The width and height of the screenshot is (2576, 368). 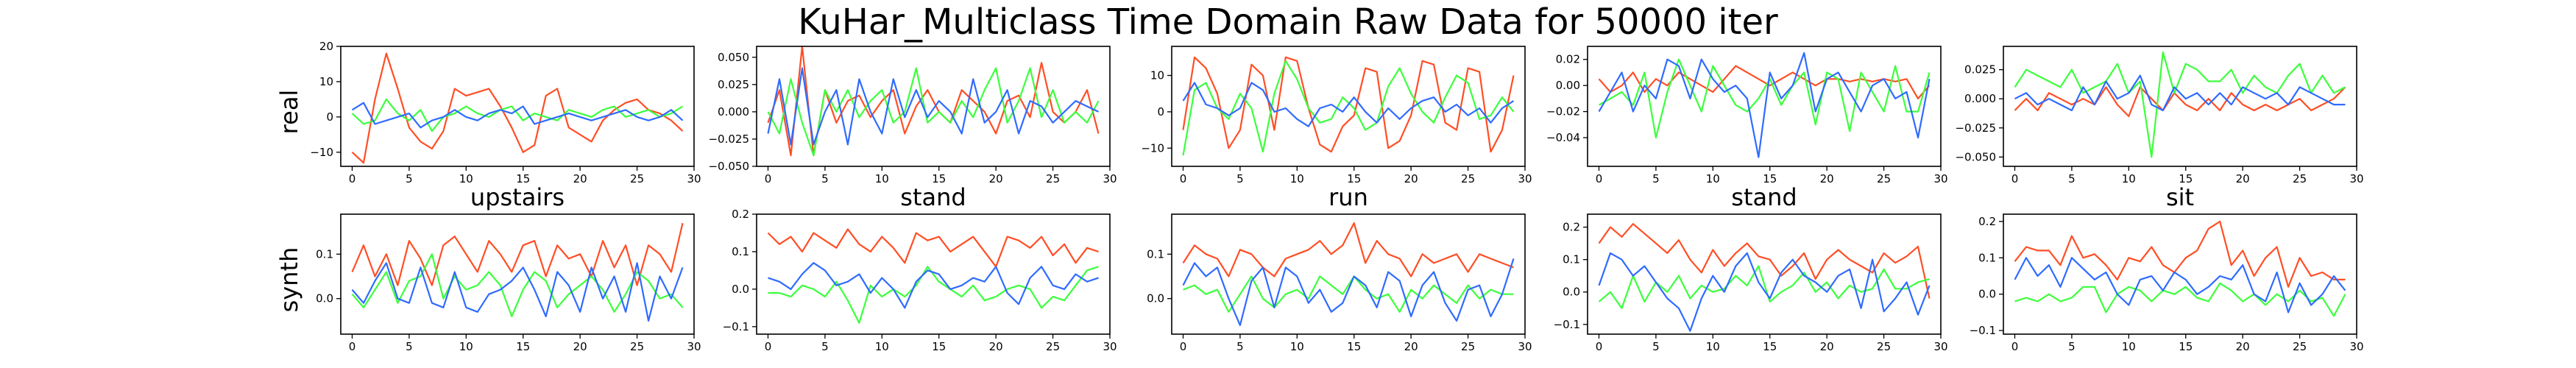 I want to click on subplot-synth-1: 0.0 0.1 0 5 10 15 20 25 30, so click(x=508, y=283).